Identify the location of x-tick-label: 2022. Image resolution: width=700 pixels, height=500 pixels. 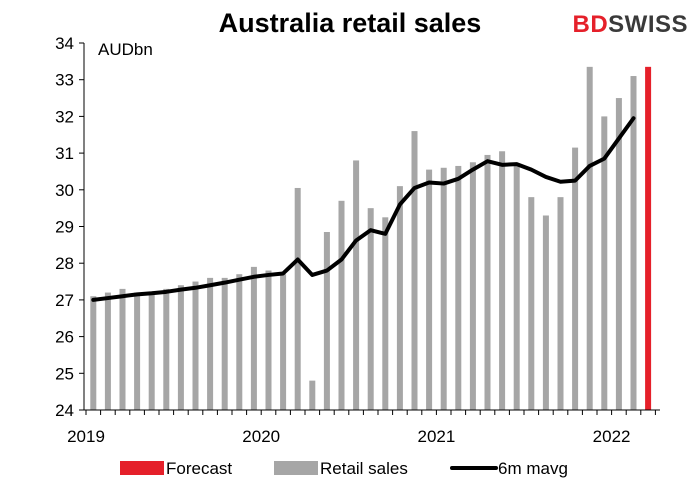
(612, 436).